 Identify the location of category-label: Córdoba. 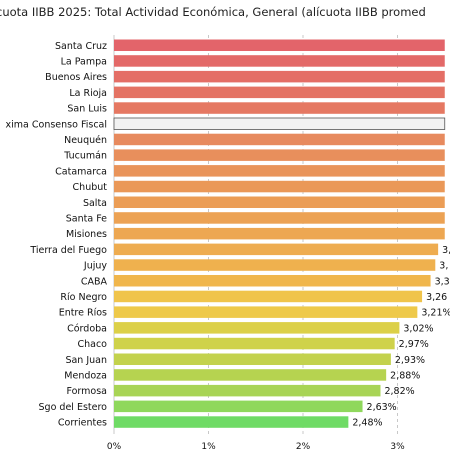
(87, 328).